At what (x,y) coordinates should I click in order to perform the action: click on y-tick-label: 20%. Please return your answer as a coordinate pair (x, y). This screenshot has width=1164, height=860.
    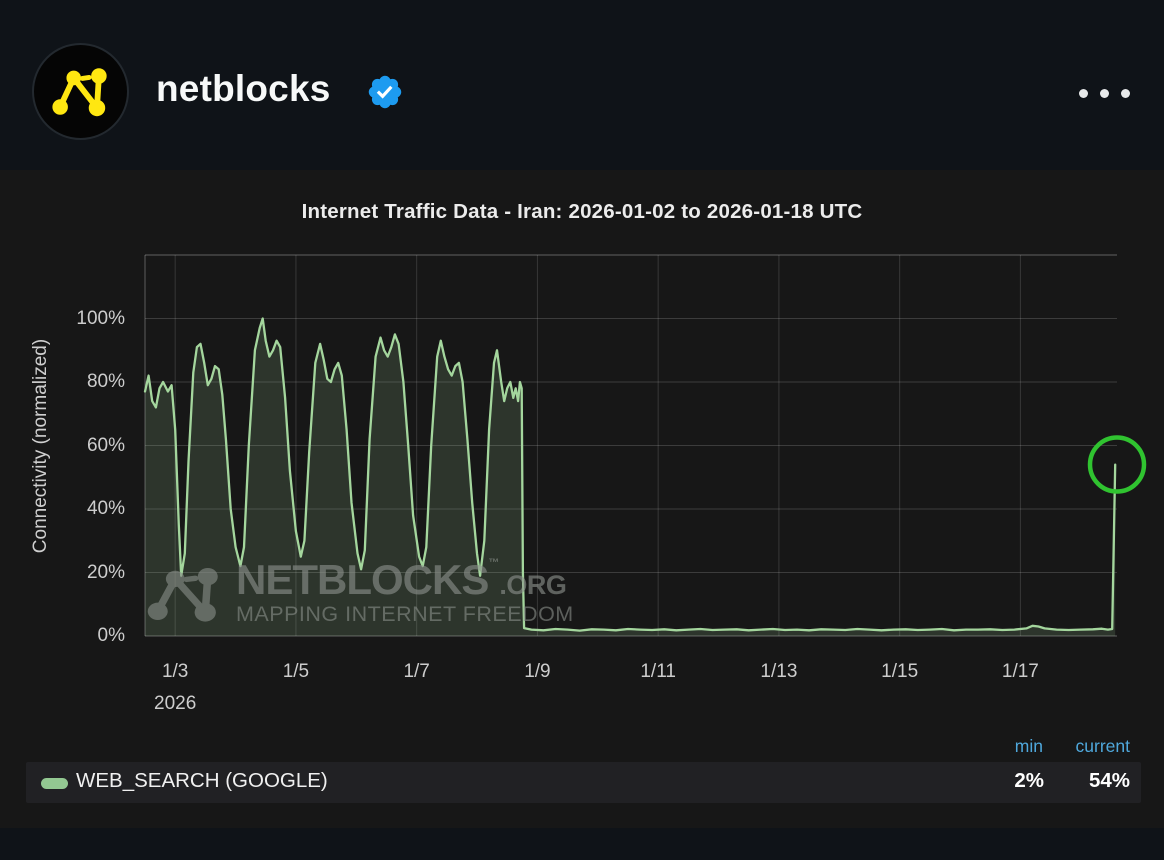
    Looking at the image, I should click on (105, 572).